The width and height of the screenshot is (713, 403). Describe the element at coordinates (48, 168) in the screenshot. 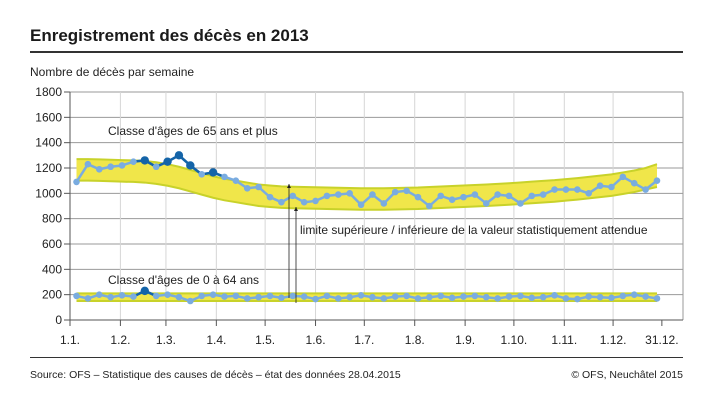

I see `y-tick-label: 1200` at that location.